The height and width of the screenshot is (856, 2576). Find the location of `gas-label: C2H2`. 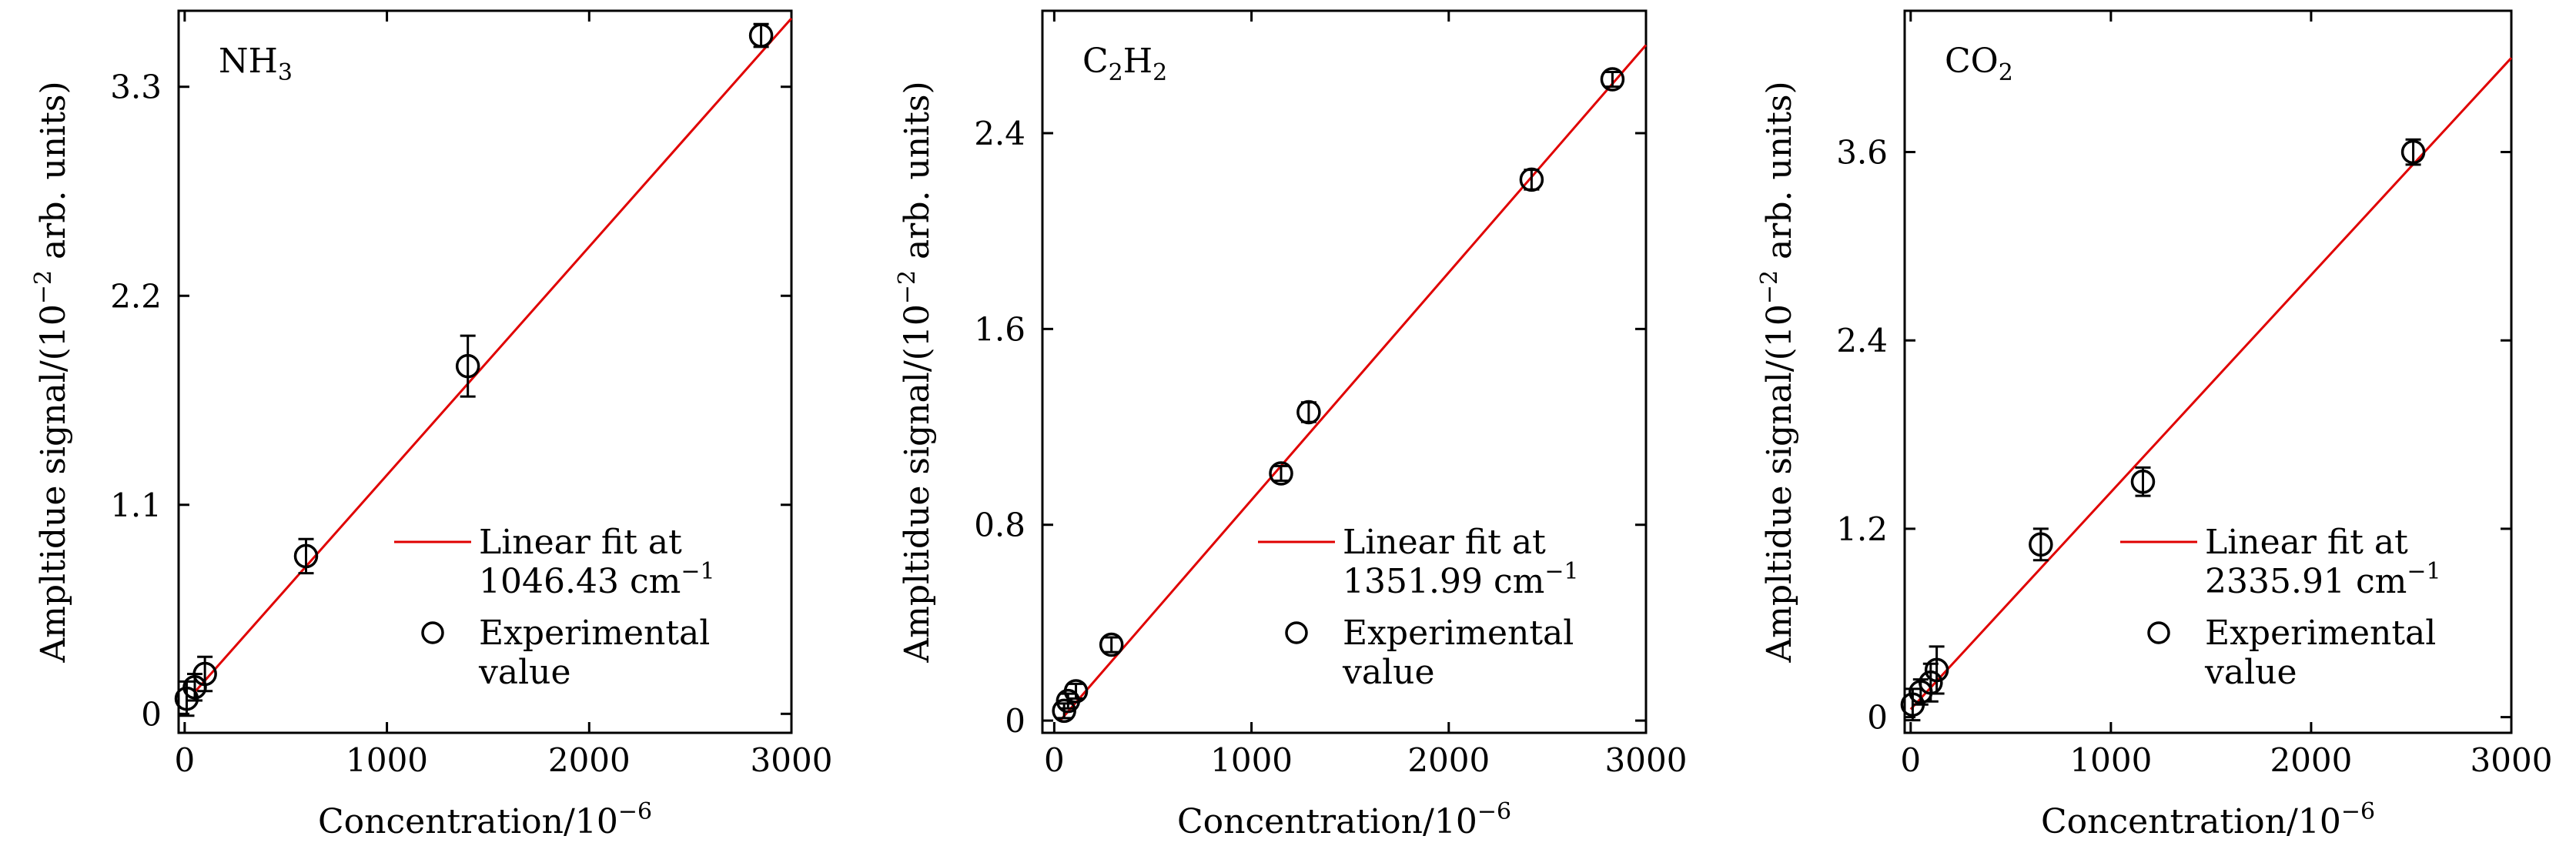

gas-label: C2H2 is located at coordinates (1125, 64).